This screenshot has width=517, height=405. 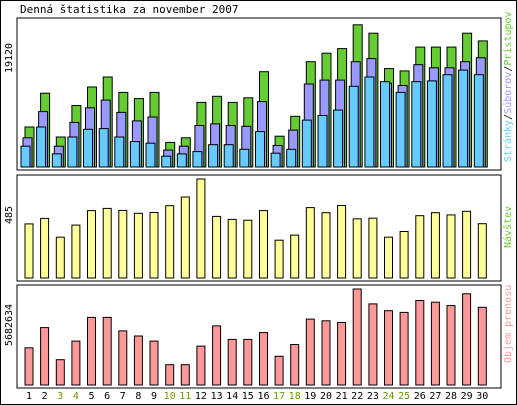 I want to click on x-tick-label-11: 11, so click(x=185, y=396).